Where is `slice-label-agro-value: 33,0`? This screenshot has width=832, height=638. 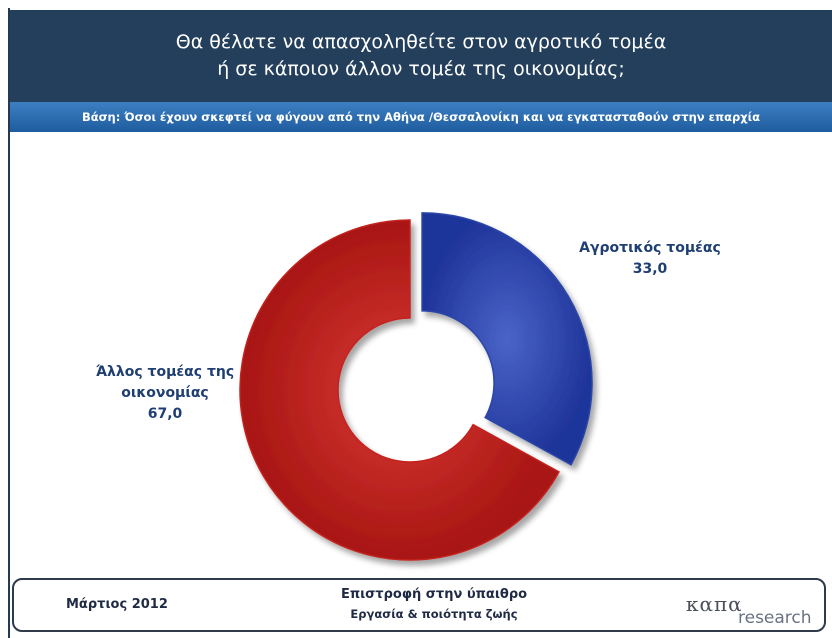
slice-label-agro-value: 33,0 is located at coordinates (650, 269).